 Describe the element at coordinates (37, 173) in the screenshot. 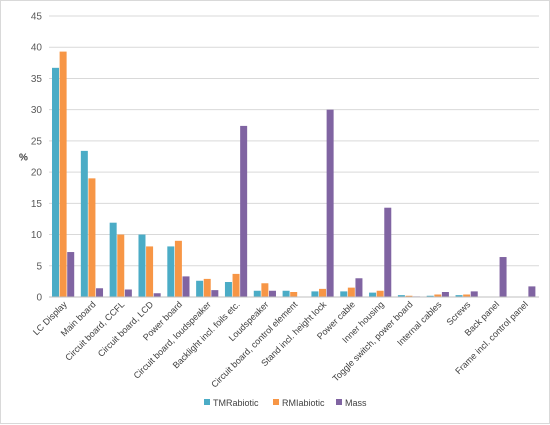

I see `y-tick-label: 20` at that location.